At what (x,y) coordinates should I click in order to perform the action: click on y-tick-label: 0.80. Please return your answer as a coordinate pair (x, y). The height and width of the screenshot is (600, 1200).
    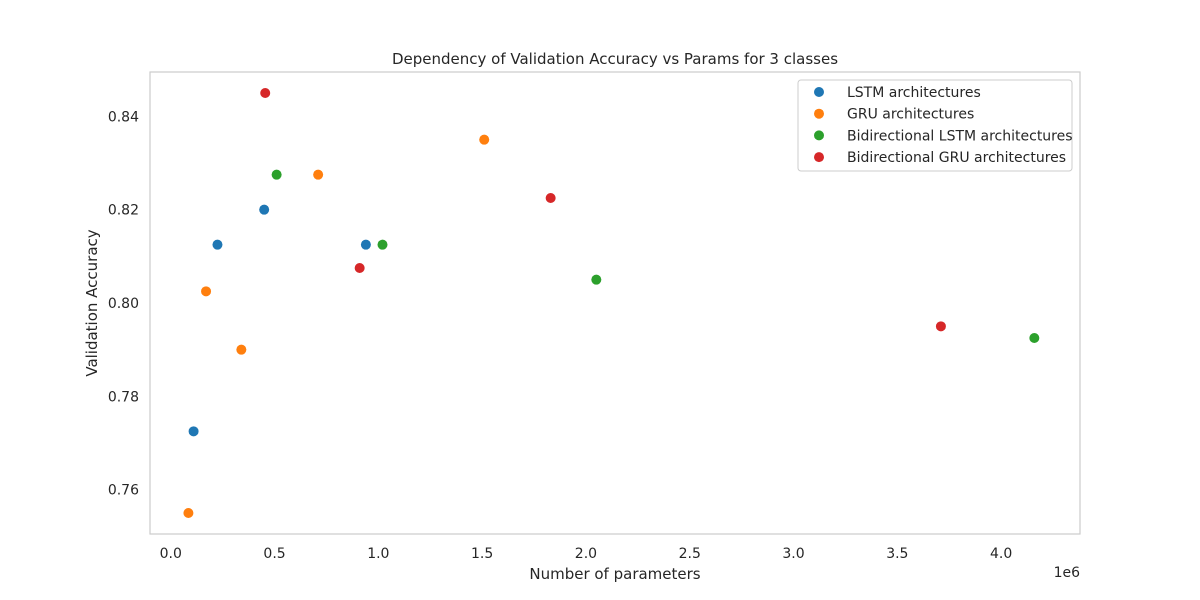
    Looking at the image, I should click on (123, 304).